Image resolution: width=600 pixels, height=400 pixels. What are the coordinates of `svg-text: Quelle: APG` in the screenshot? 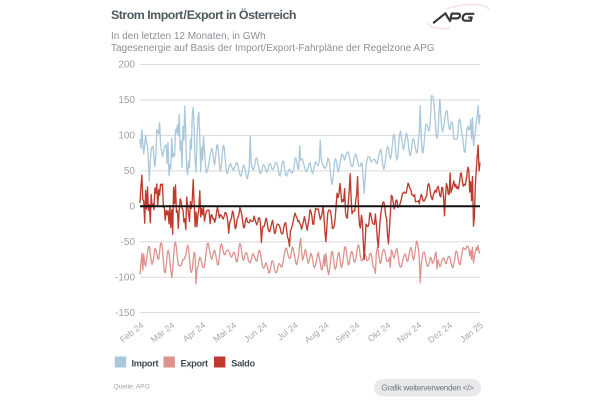 It's located at (132, 387).